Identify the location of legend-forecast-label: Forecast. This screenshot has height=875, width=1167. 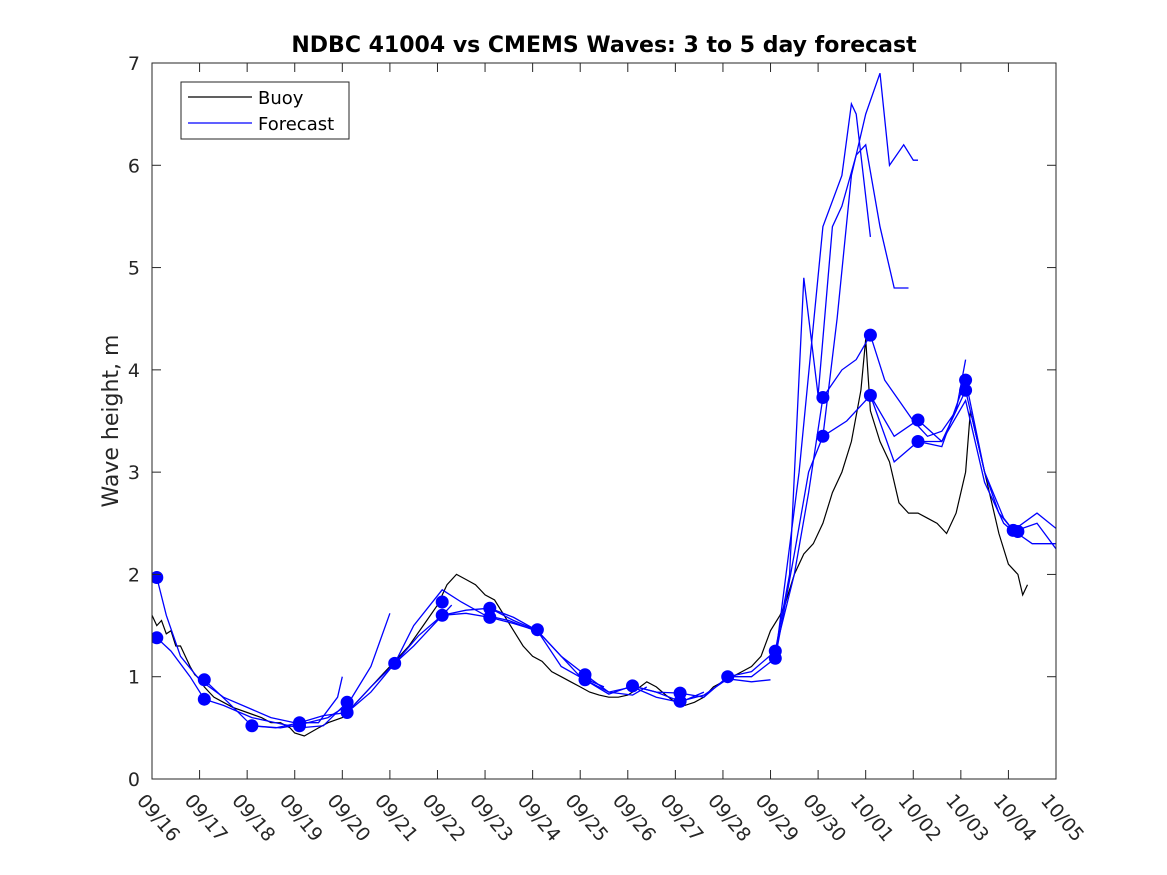
(296, 124).